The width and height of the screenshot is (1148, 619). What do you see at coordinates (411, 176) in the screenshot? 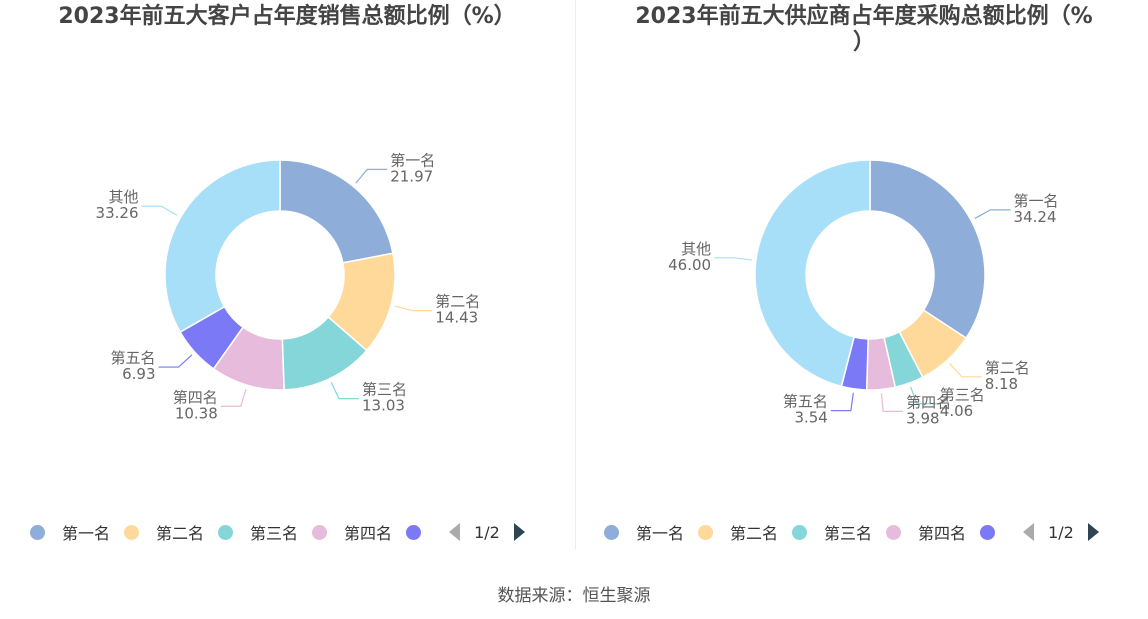
I see `slice-value-label: 21.97` at bounding box center [411, 176].